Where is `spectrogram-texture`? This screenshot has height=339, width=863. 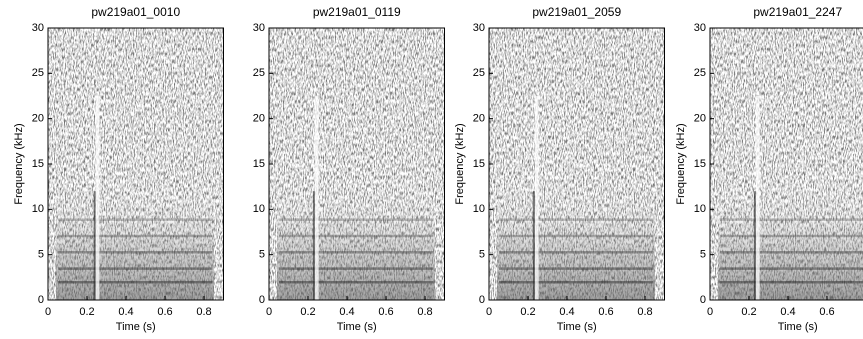
spectrogram-texture is located at coordinates (786, 164).